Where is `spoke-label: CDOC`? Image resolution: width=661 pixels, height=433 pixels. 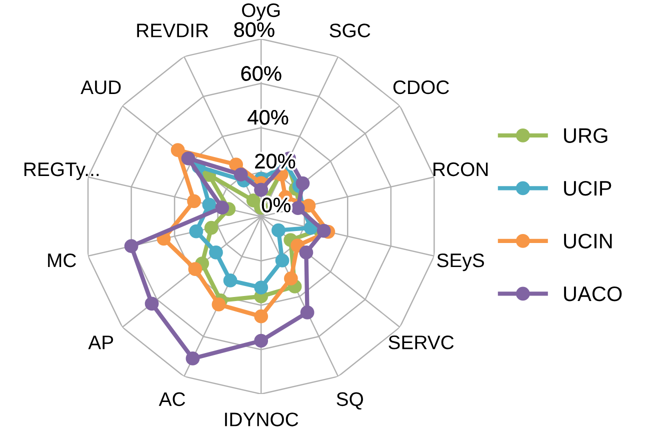 spoke-label: CDOC is located at coordinates (421, 87).